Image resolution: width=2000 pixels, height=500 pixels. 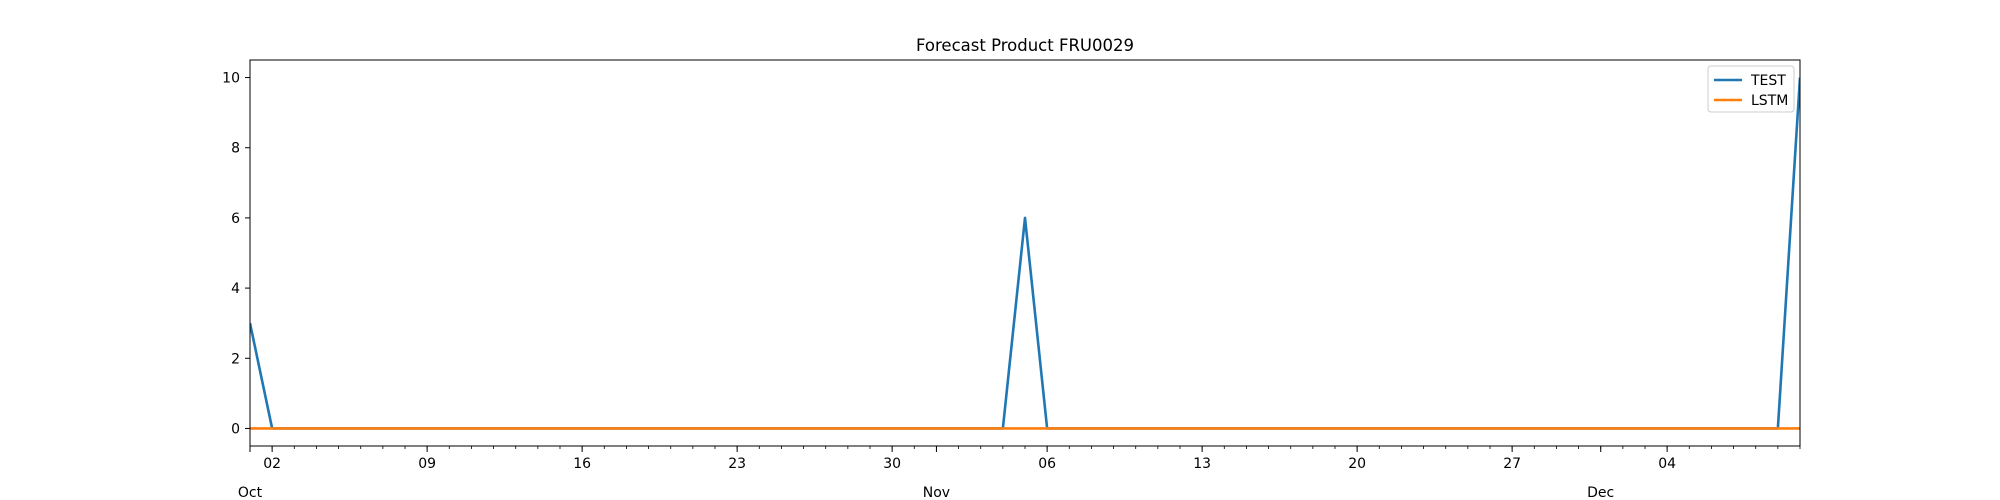 What do you see at coordinates (272, 464) in the screenshot?
I see `x-tick-label: 02` at bounding box center [272, 464].